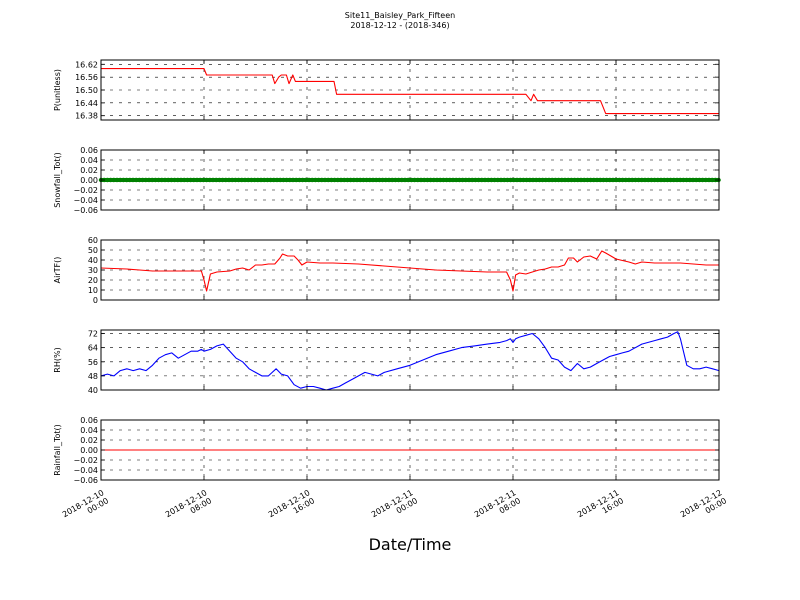 The width and height of the screenshot is (800, 600). I want to click on y-tick-label: 16.62, so click(86, 64).